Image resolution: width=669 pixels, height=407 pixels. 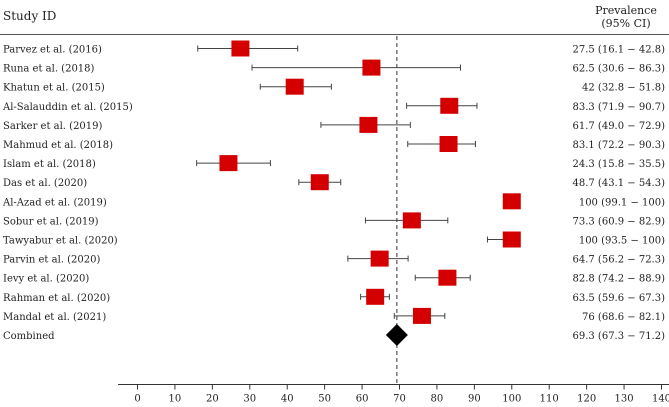 I want to click on x-tick-label: 20, so click(x=212, y=399).